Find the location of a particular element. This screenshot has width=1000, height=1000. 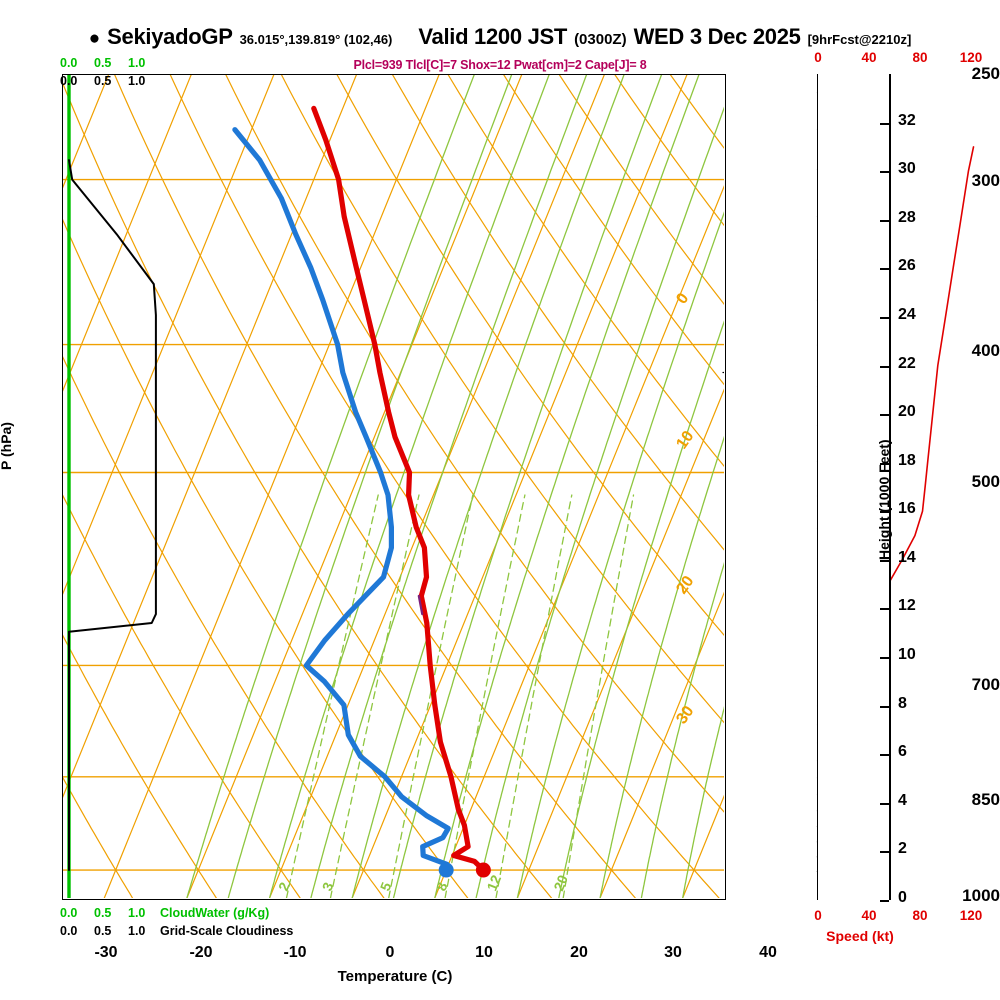

height-axis-line is located at coordinates (890, 487).